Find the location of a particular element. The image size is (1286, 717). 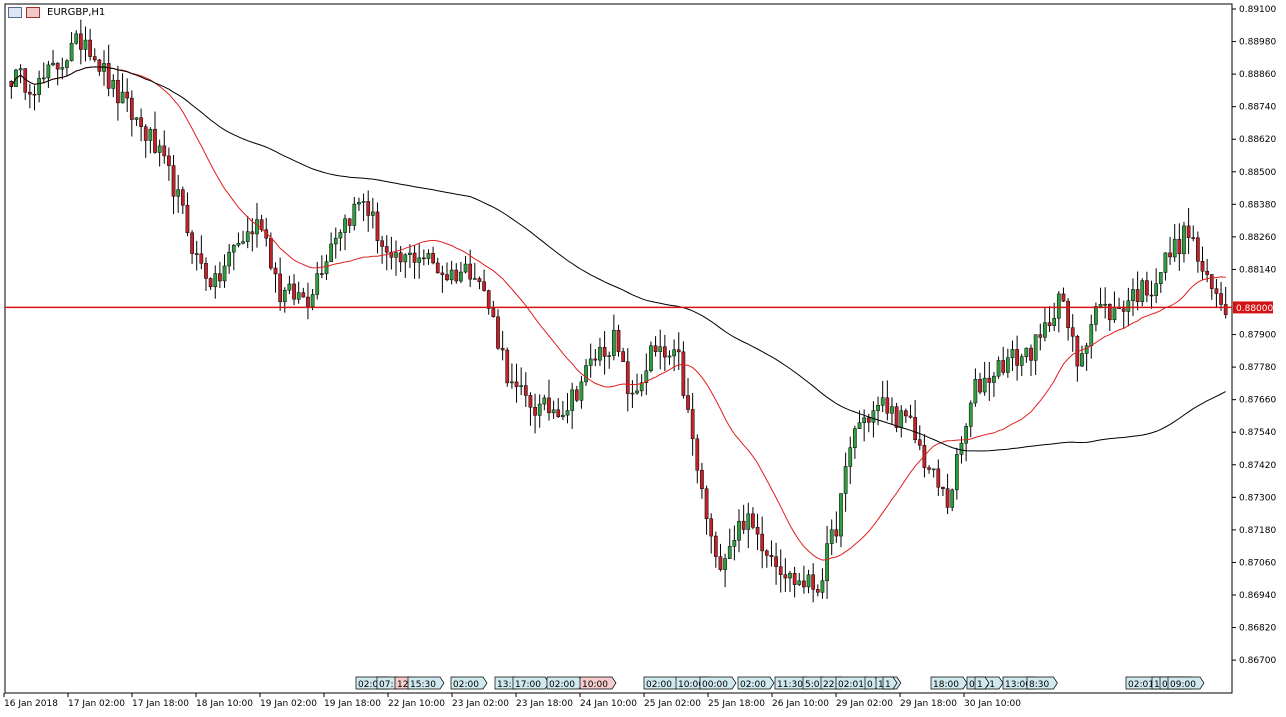

event-marker: 15:30 is located at coordinates (426, 683).